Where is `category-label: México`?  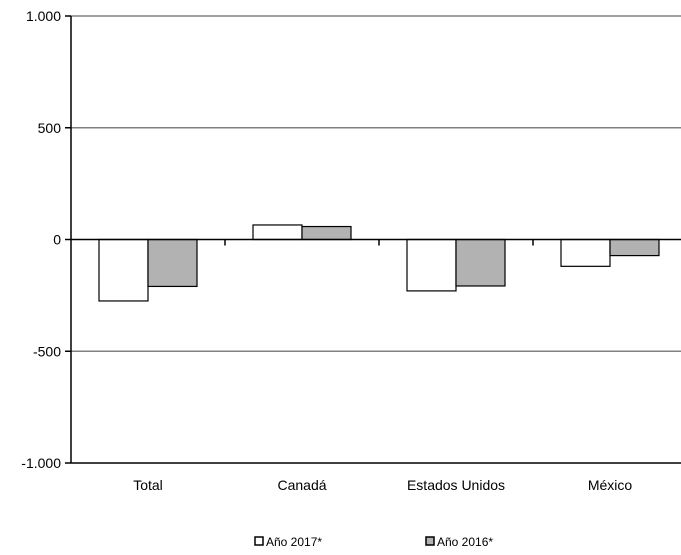 category-label: México is located at coordinates (610, 485).